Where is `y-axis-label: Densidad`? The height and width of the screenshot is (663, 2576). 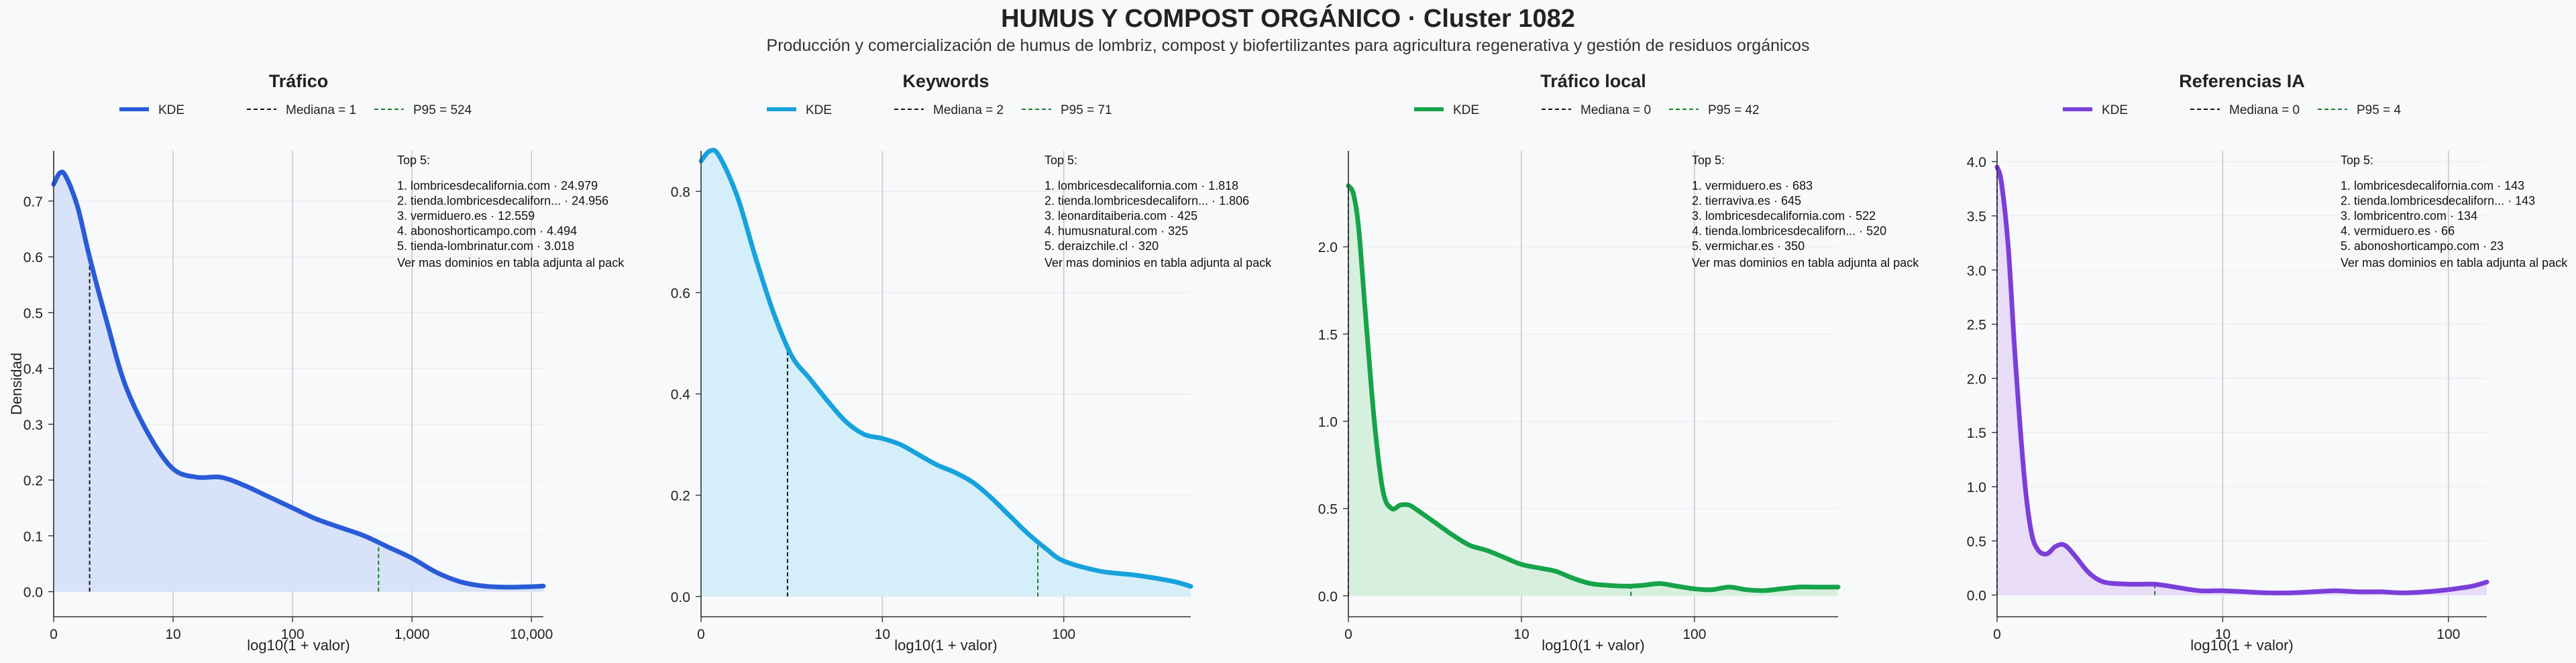
y-axis-label: Densidad is located at coordinates (16, 384).